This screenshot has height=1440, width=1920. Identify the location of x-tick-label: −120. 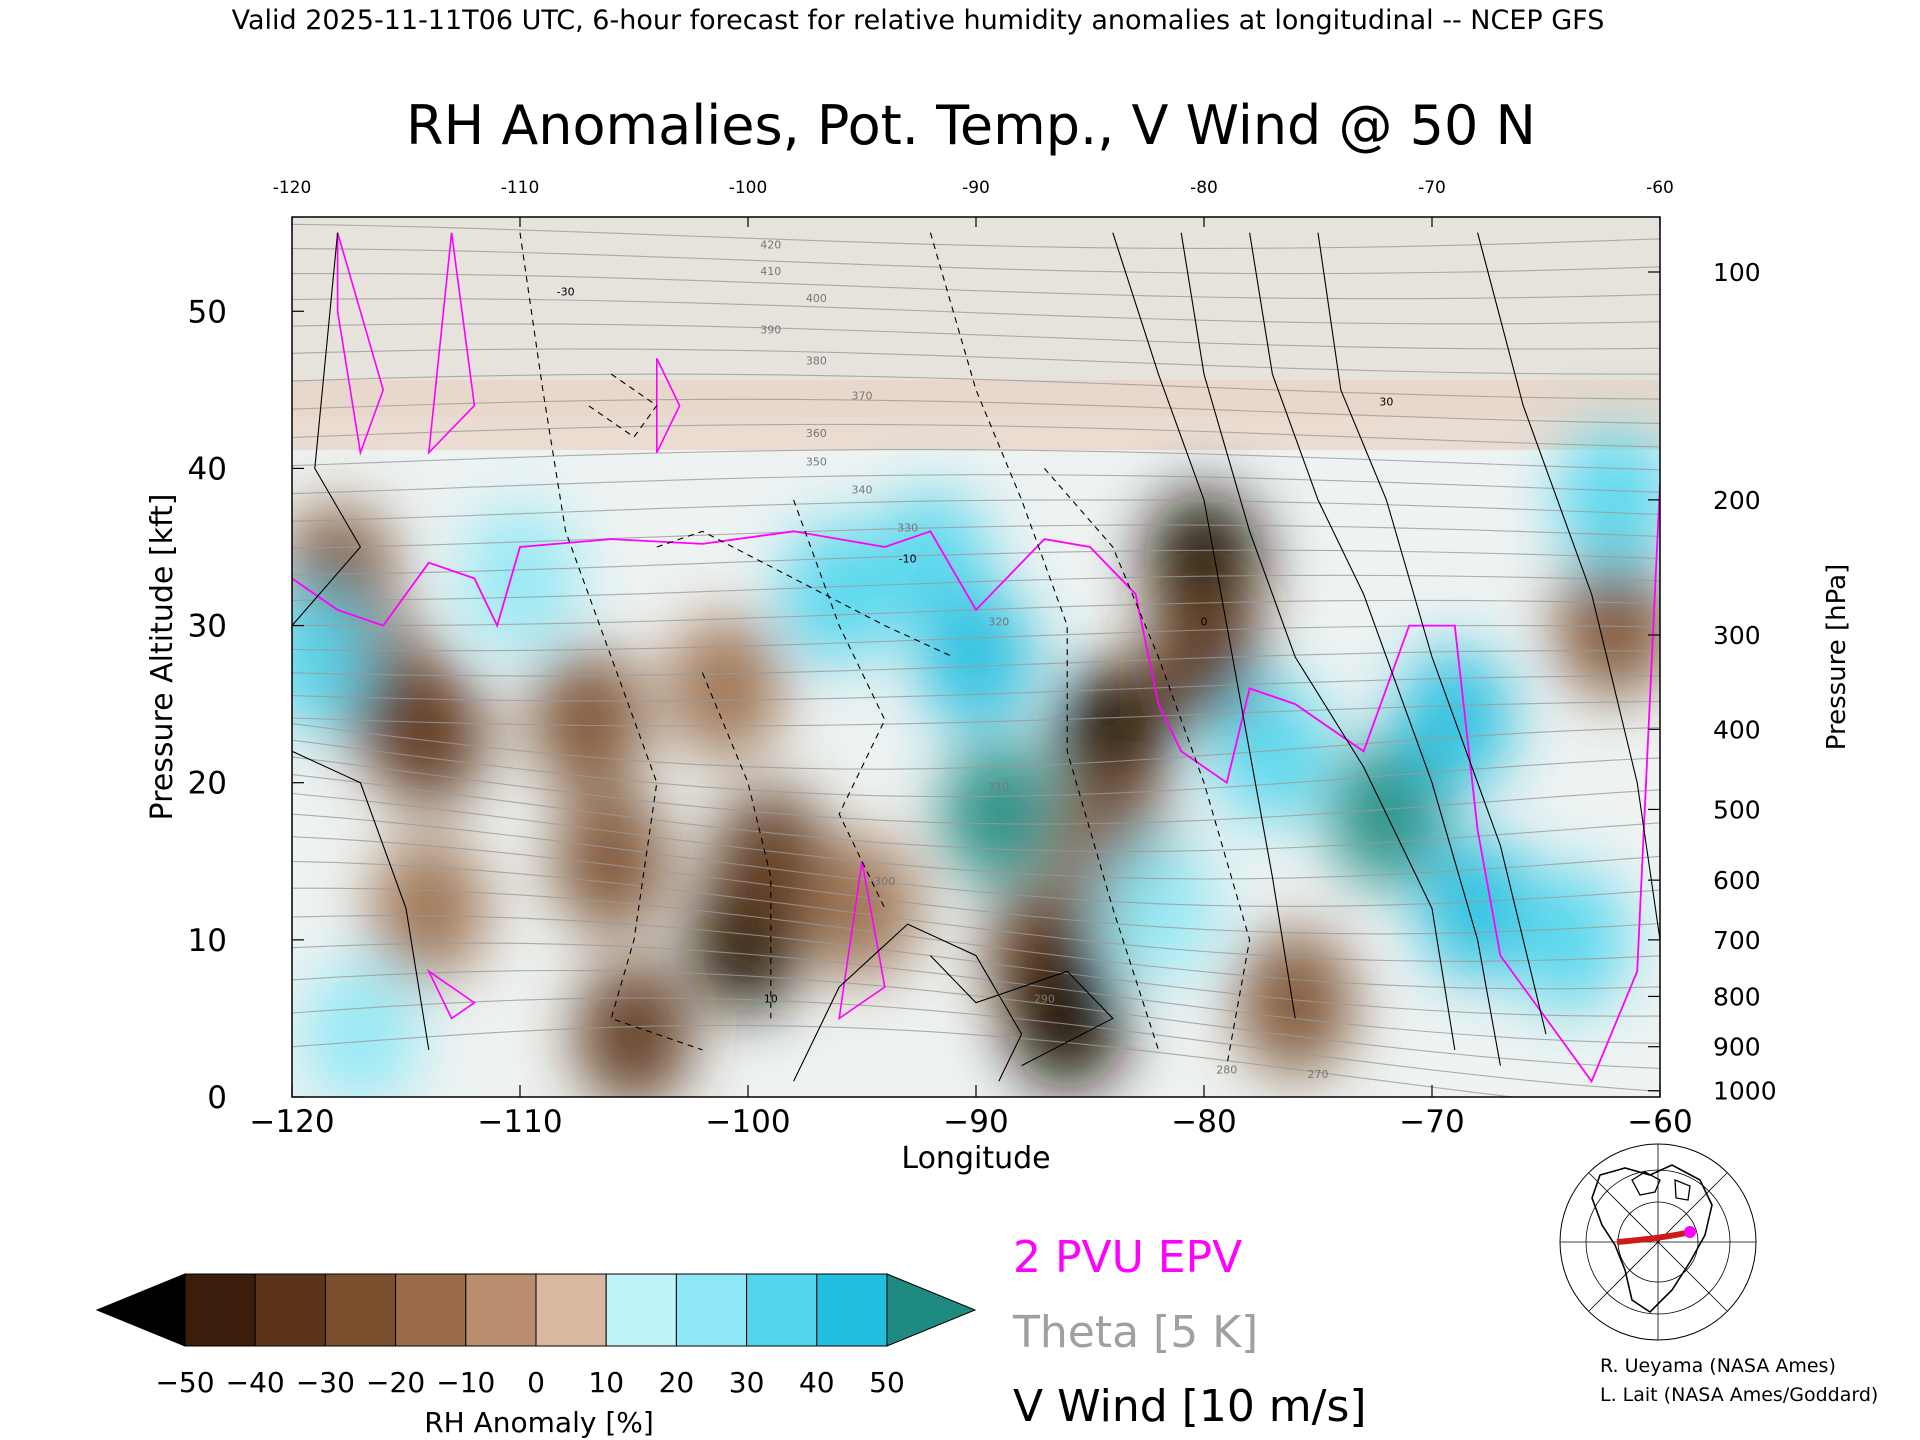
(291, 1122).